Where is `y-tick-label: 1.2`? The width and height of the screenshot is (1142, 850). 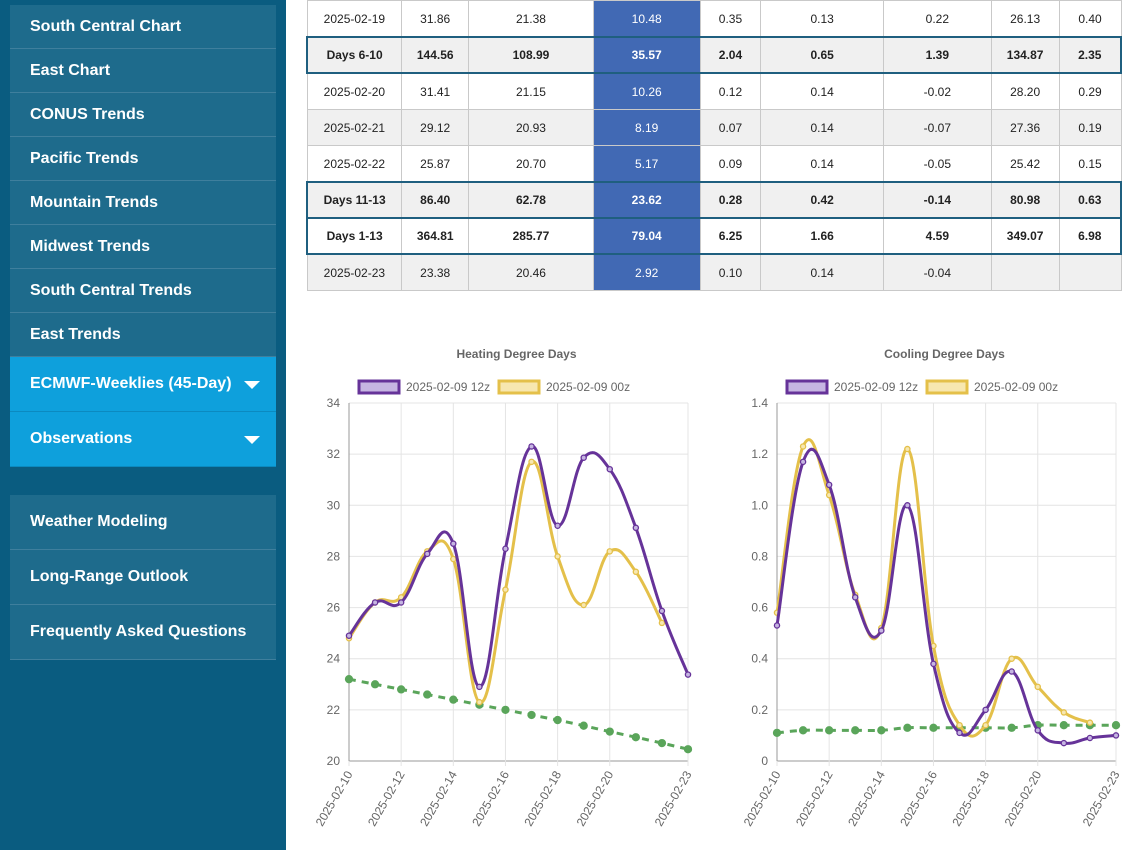 y-tick-label: 1.2 is located at coordinates (759, 454).